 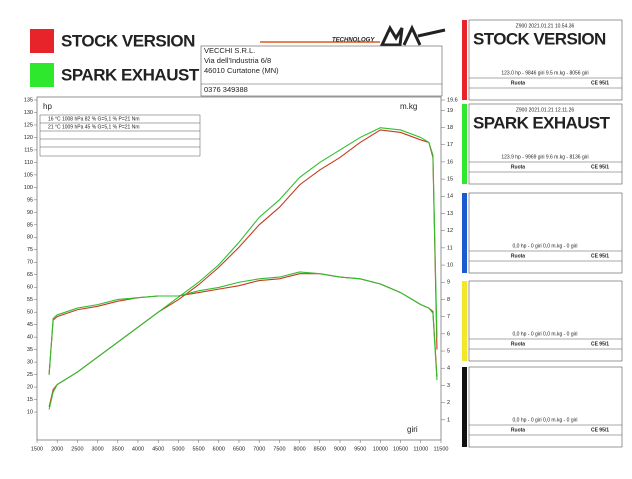 What do you see at coordinates (450, 111) in the screenshot?
I see `y2-tick-label: 19` at bounding box center [450, 111].